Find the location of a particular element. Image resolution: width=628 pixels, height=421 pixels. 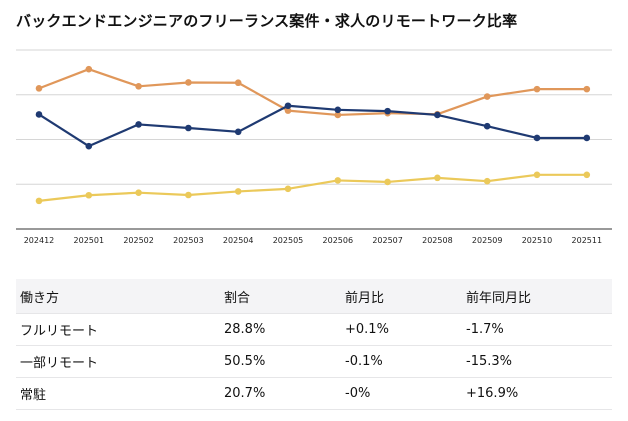

x-tick-label: 202412 is located at coordinates (39, 240).